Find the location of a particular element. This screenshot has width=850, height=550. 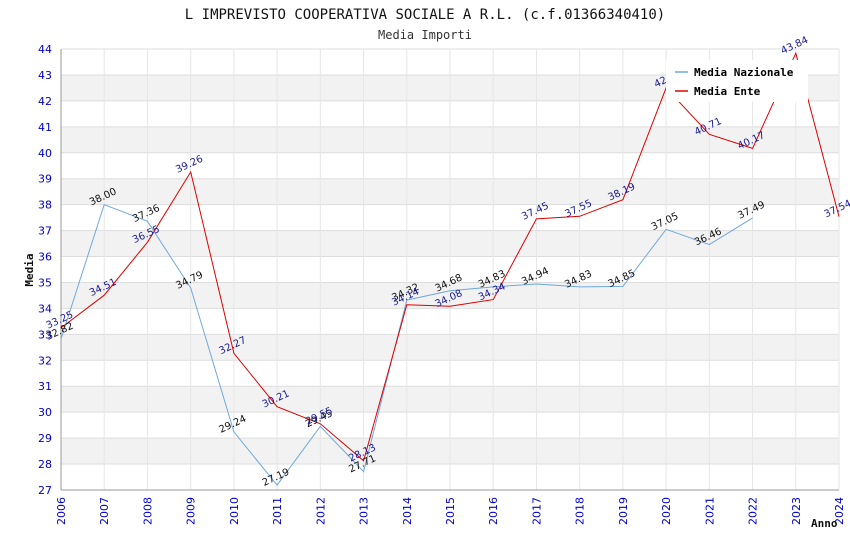

x-tick-label: 2015 is located at coordinates (450, 511).